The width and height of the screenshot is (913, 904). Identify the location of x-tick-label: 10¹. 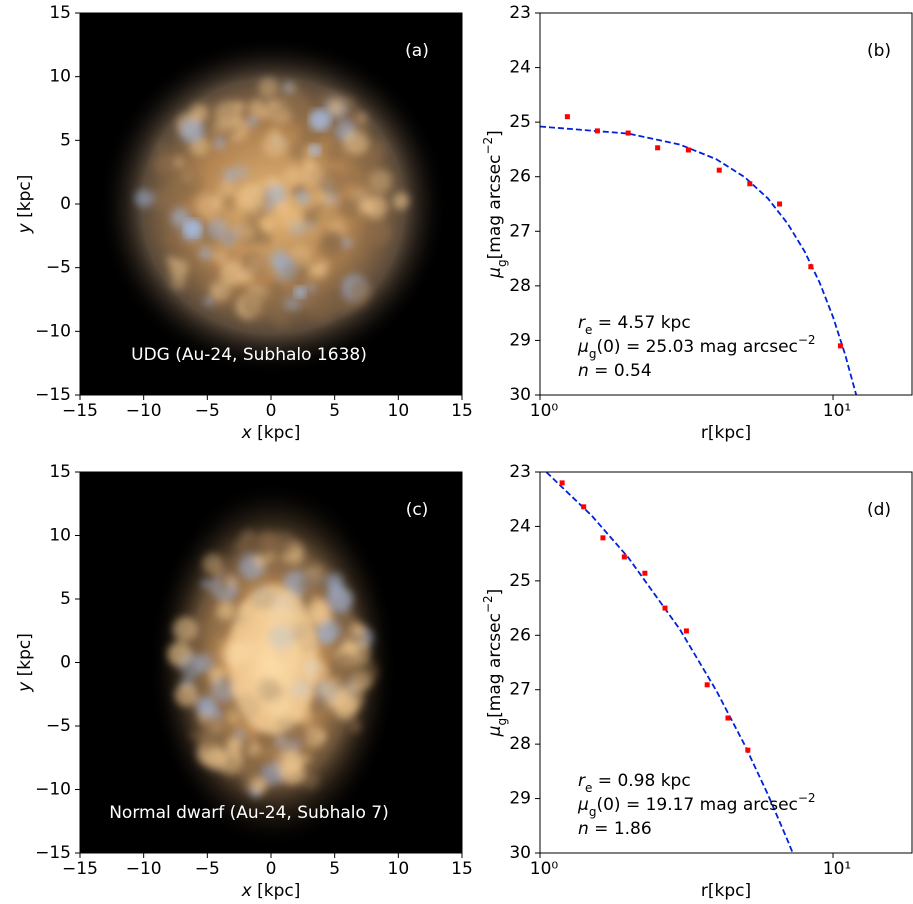
(837, 869).